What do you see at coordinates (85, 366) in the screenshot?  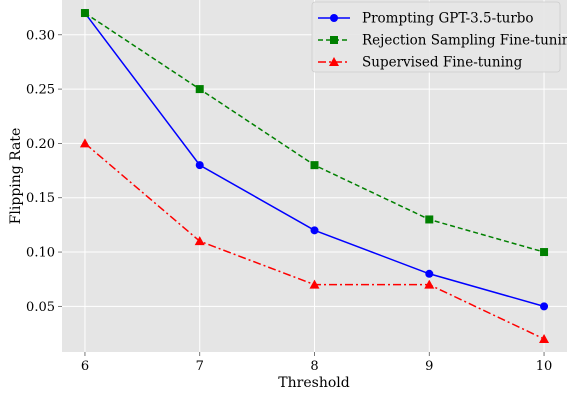 I see `x-tick-label: 6` at bounding box center [85, 366].